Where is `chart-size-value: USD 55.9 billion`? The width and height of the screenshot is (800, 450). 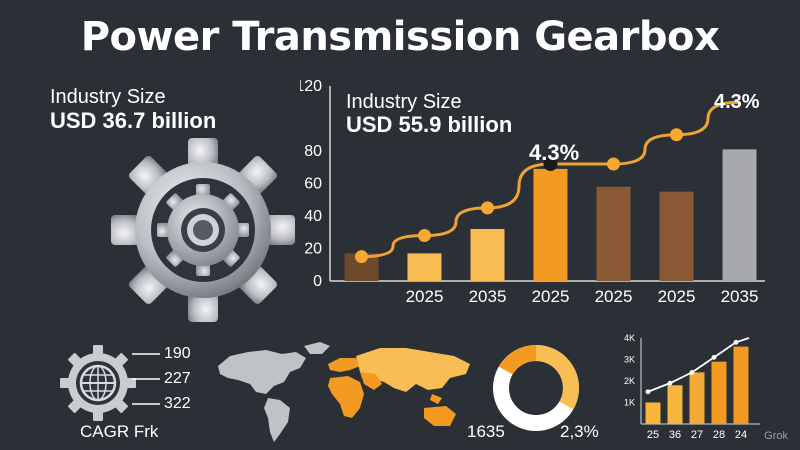 chart-size-value: USD 55.9 billion is located at coordinates (429, 124).